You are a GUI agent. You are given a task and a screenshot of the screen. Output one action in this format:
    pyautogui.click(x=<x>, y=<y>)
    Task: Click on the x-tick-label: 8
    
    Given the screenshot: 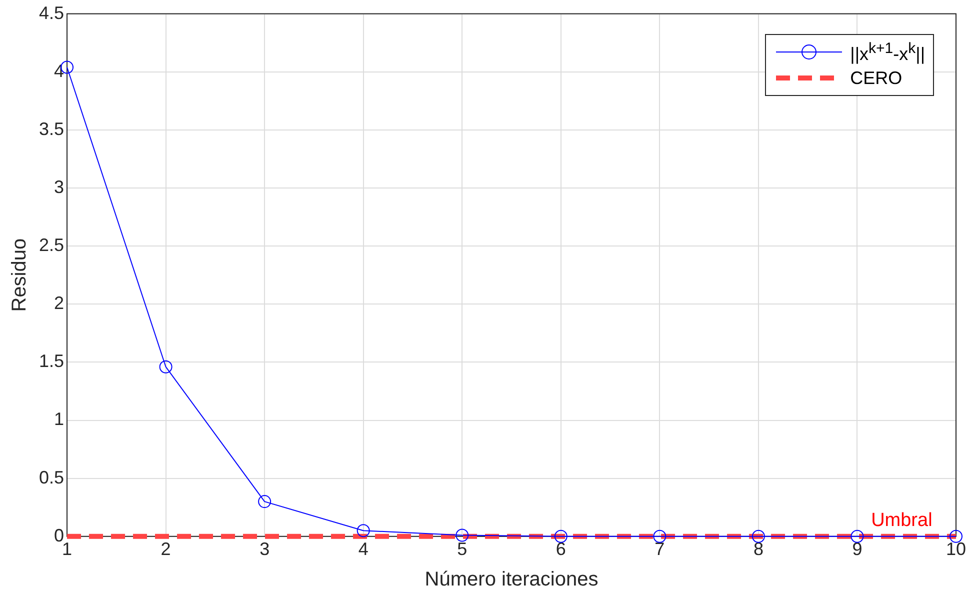 What is the action you would take?
    pyautogui.click(x=758, y=549)
    